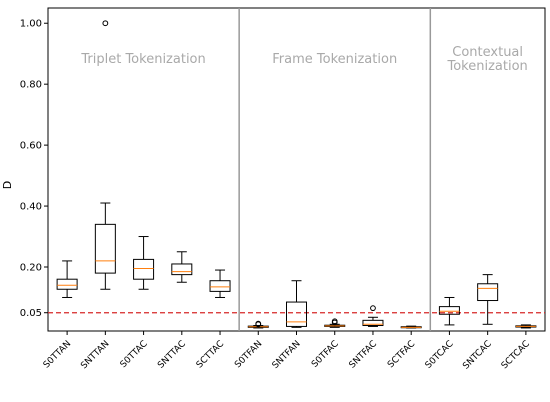 The height and width of the screenshot is (402, 550). What do you see at coordinates (95, 355) in the screenshot?
I see `x-tick-label: SNTTAN` at bounding box center [95, 355].